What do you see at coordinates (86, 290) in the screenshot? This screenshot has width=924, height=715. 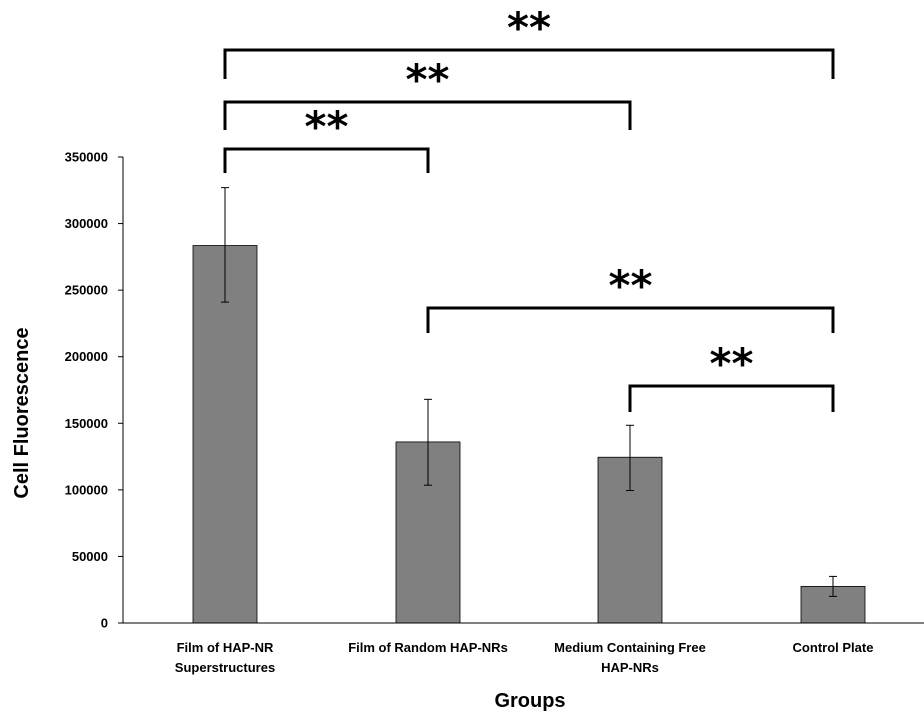 I see `y-tick-label: 250000` at bounding box center [86, 290].